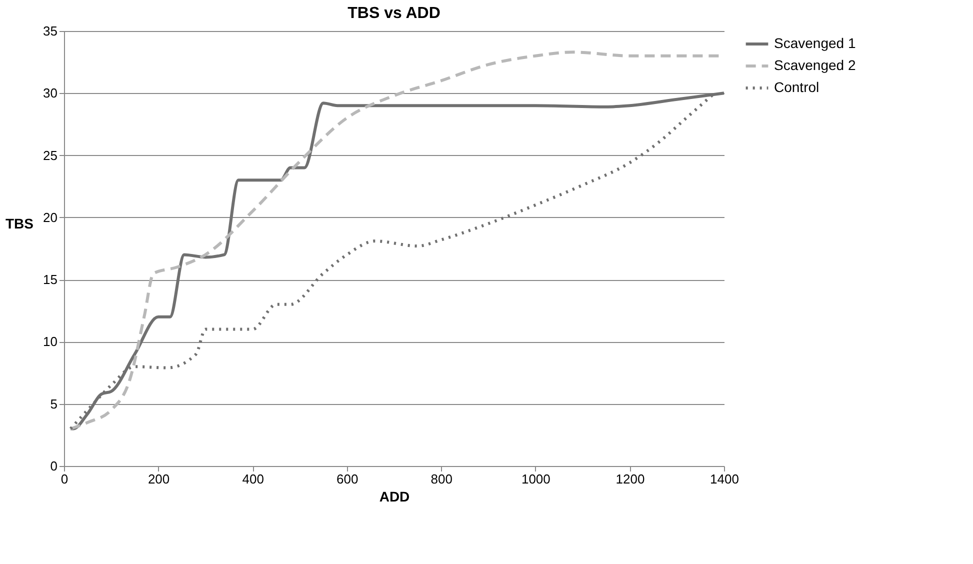 This screenshot has width=973, height=564. Describe the element at coordinates (815, 65) in the screenshot. I see `legend-label: Scavenged 2` at that location.